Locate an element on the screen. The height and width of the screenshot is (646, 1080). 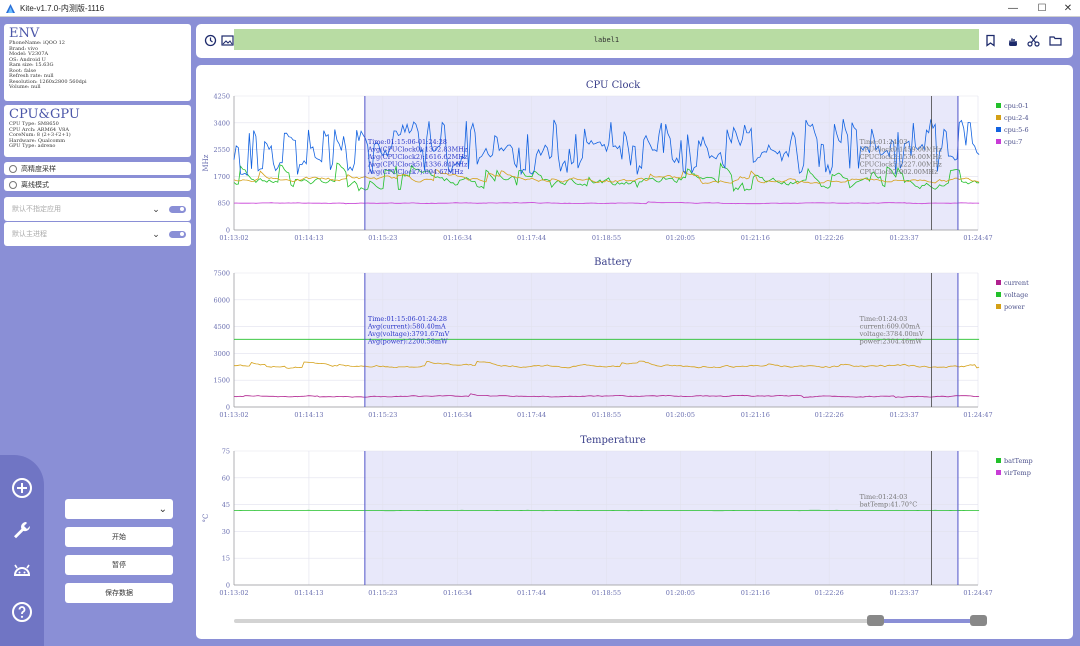
legend-label: virTemp is located at coordinates (1017, 473).